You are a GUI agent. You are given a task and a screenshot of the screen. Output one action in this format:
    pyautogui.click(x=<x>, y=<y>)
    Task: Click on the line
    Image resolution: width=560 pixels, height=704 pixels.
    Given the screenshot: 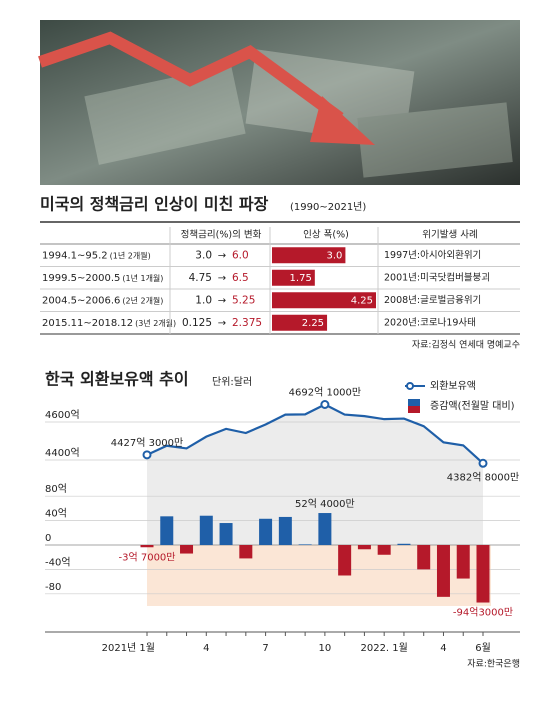 What is the action you would take?
    pyautogui.click(x=315, y=434)
    